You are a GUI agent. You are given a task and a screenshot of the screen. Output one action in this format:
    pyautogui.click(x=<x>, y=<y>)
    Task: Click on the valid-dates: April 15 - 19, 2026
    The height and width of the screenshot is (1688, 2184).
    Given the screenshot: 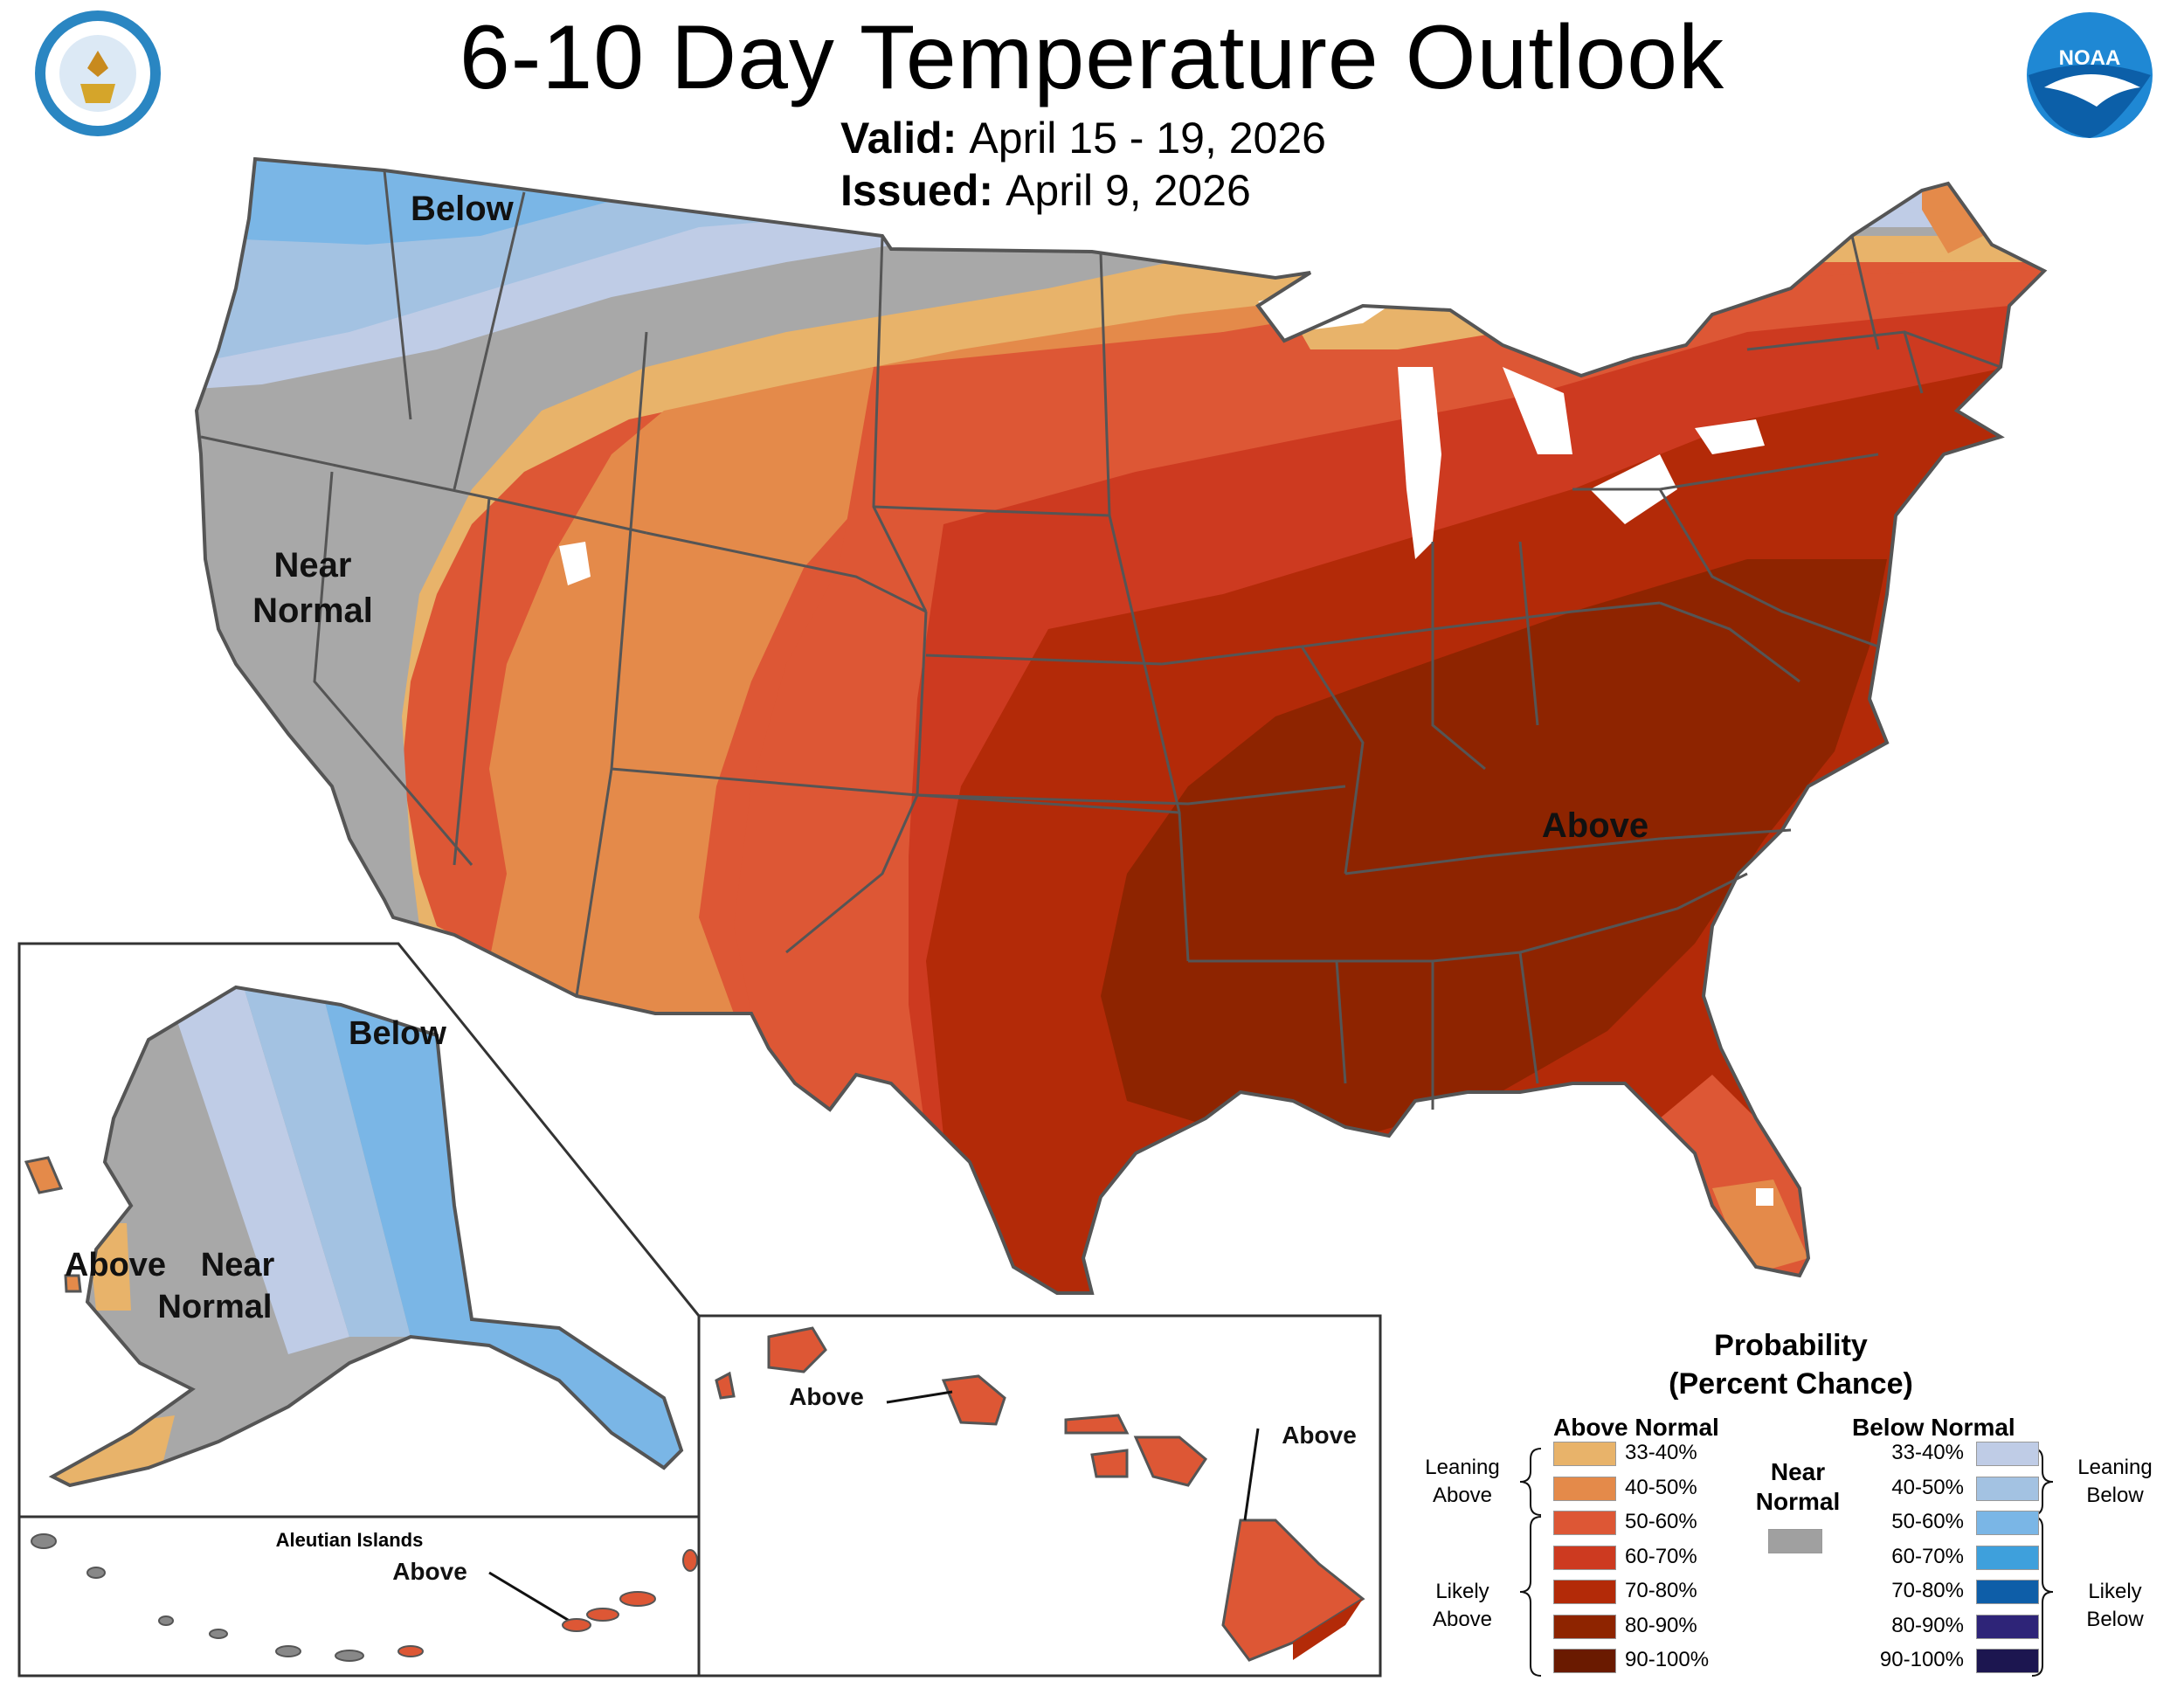 What is the action you would take?
    pyautogui.click(x=1147, y=138)
    